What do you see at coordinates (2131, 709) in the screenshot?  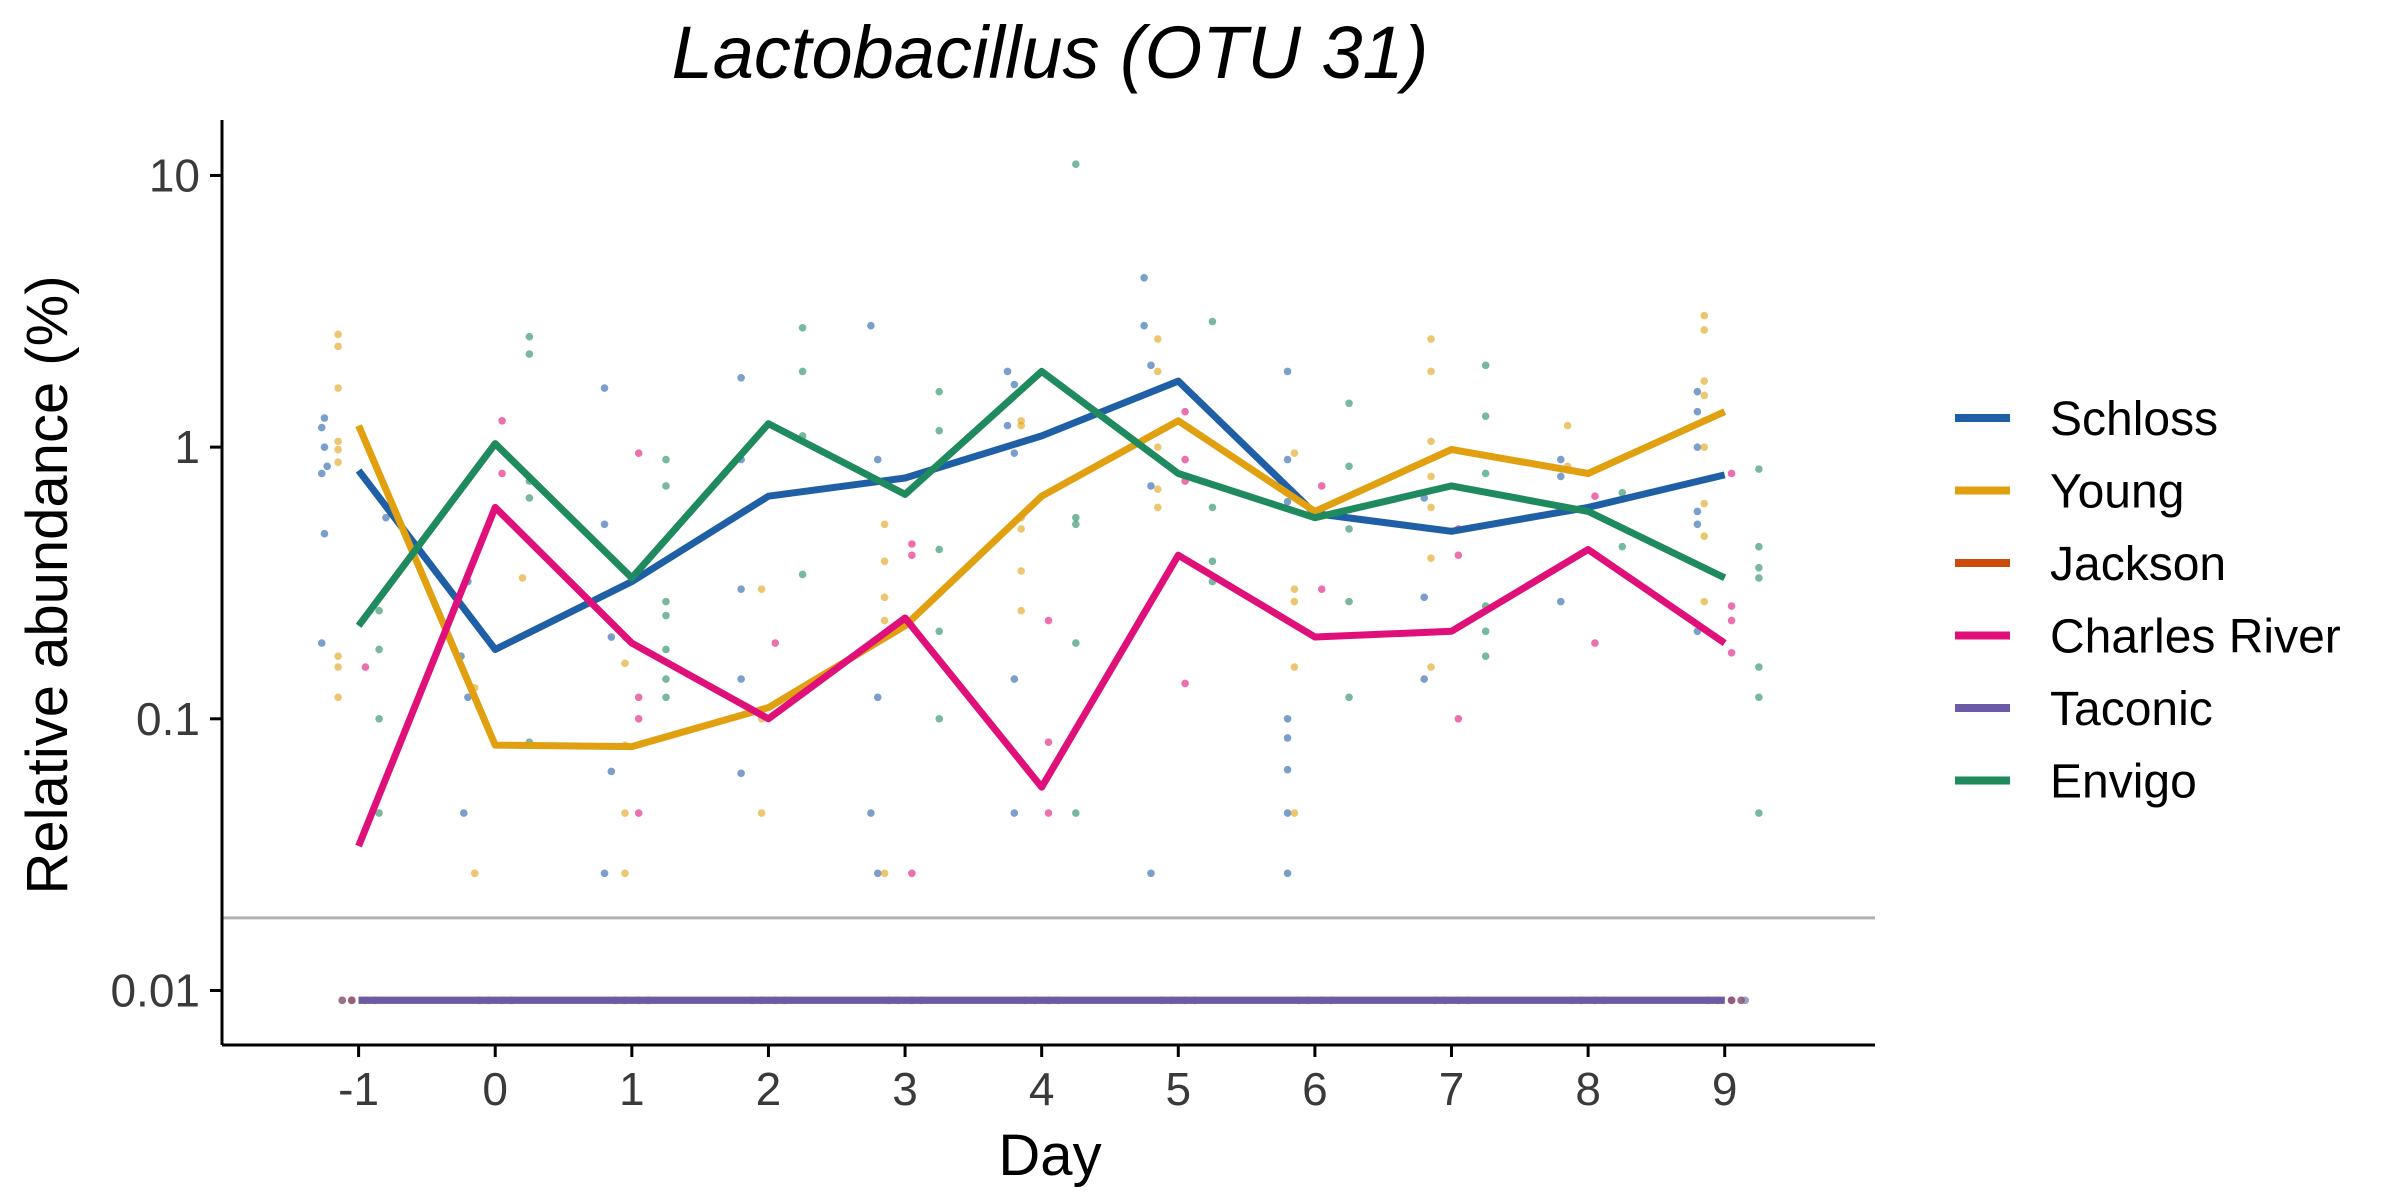 I see `legend-label-taconic: Taconic` at bounding box center [2131, 709].